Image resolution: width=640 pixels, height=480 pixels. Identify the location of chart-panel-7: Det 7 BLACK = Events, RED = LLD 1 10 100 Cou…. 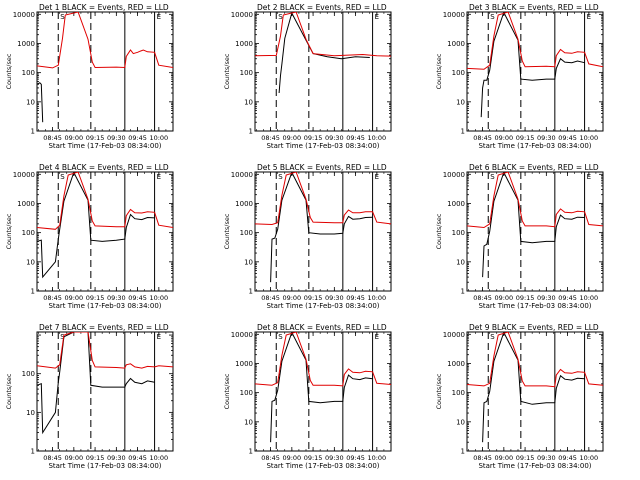
(89, 396).